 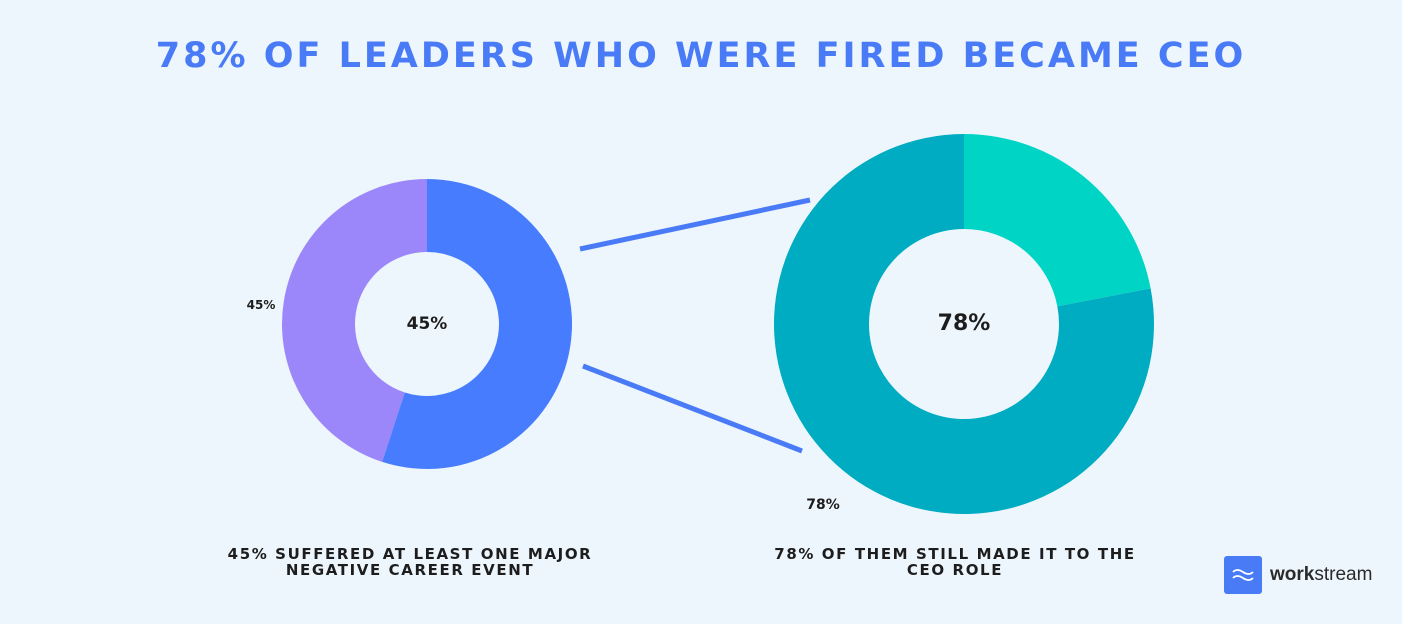 What do you see at coordinates (1292, 574) in the screenshot?
I see `brand-name-bold: work` at bounding box center [1292, 574].